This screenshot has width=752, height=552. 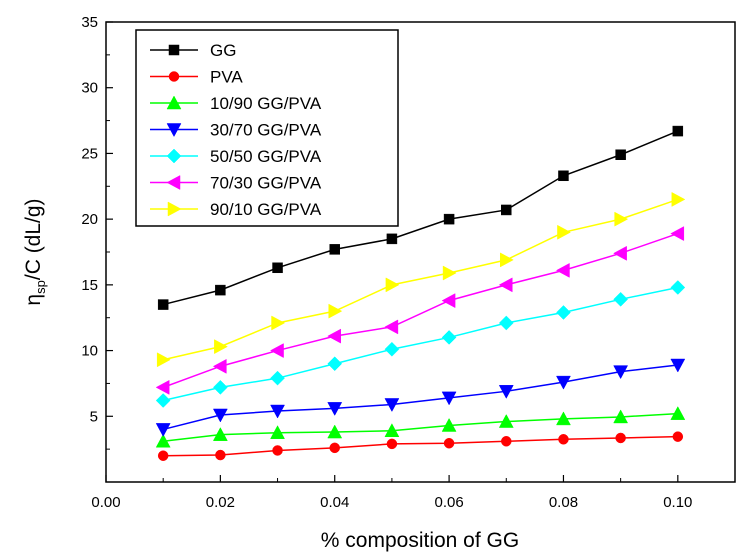 I want to click on legend-label: 30/70 GG/PVA, so click(x=266, y=130).